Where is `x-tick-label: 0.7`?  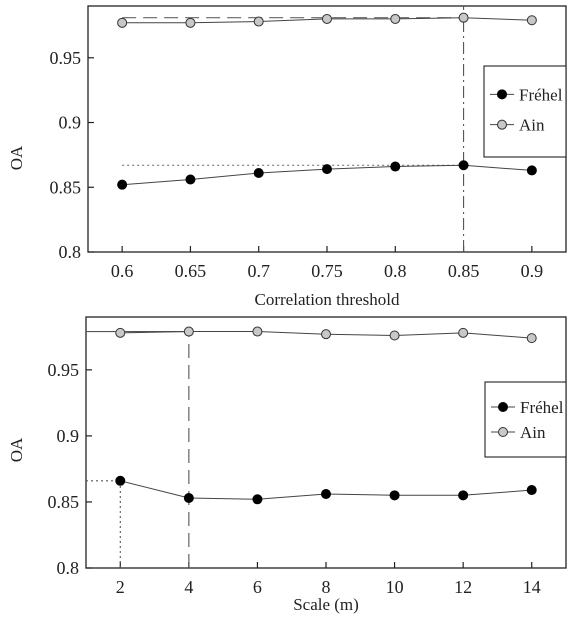 x-tick-label: 0.7 is located at coordinates (258, 271).